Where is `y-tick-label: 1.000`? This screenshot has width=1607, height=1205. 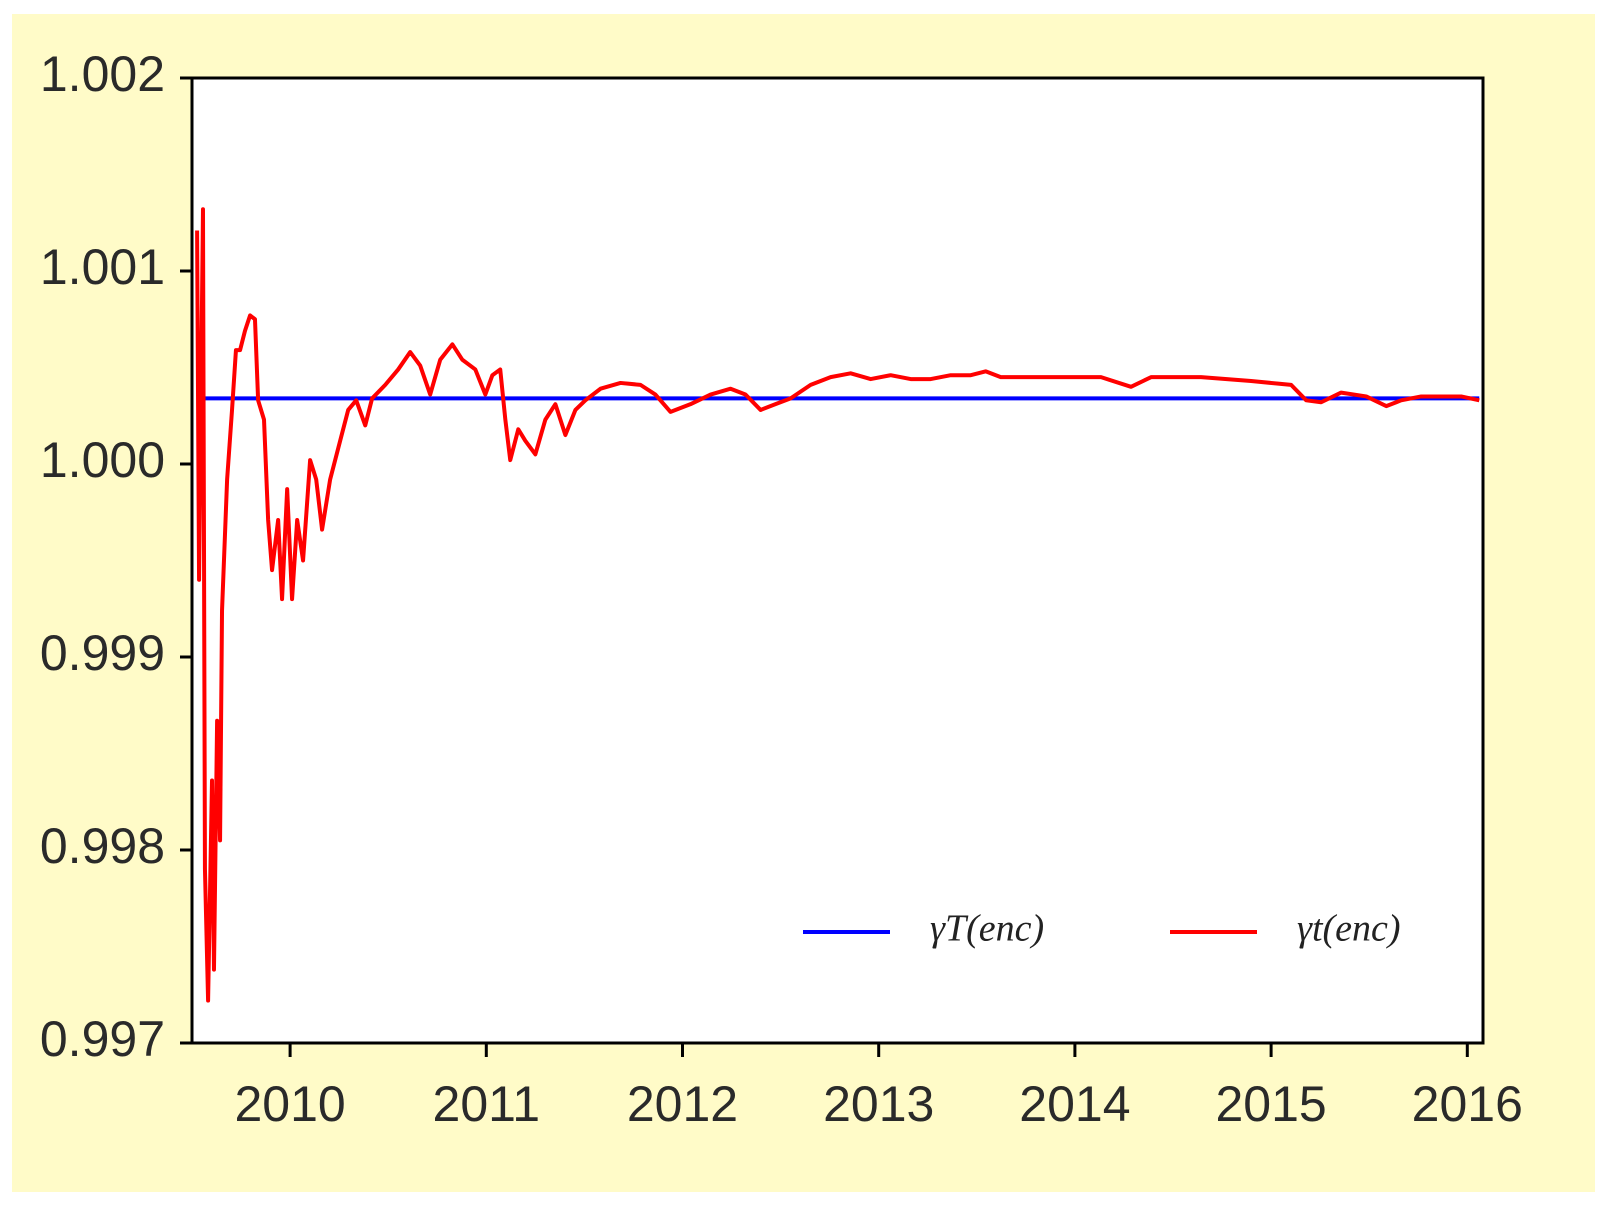 y-tick-label: 1.000 is located at coordinates (102, 460).